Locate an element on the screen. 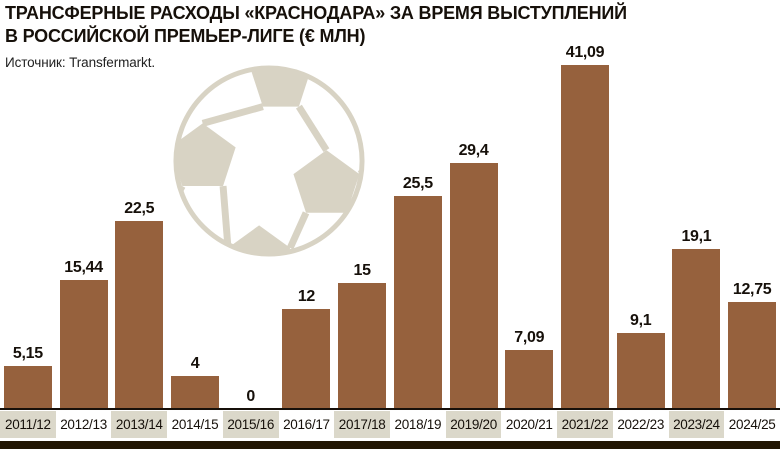 The height and width of the screenshot is (450, 780). x-axis-label: 2021/22 is located at coordinates (585, 424).